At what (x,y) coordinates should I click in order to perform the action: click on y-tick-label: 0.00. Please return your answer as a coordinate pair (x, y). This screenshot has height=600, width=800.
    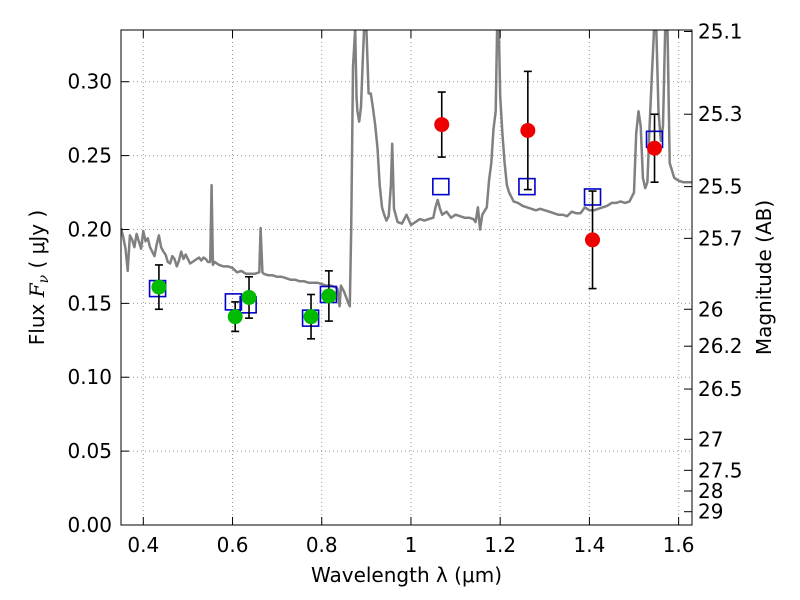
    Looking at the image, I should click on (89, 525).